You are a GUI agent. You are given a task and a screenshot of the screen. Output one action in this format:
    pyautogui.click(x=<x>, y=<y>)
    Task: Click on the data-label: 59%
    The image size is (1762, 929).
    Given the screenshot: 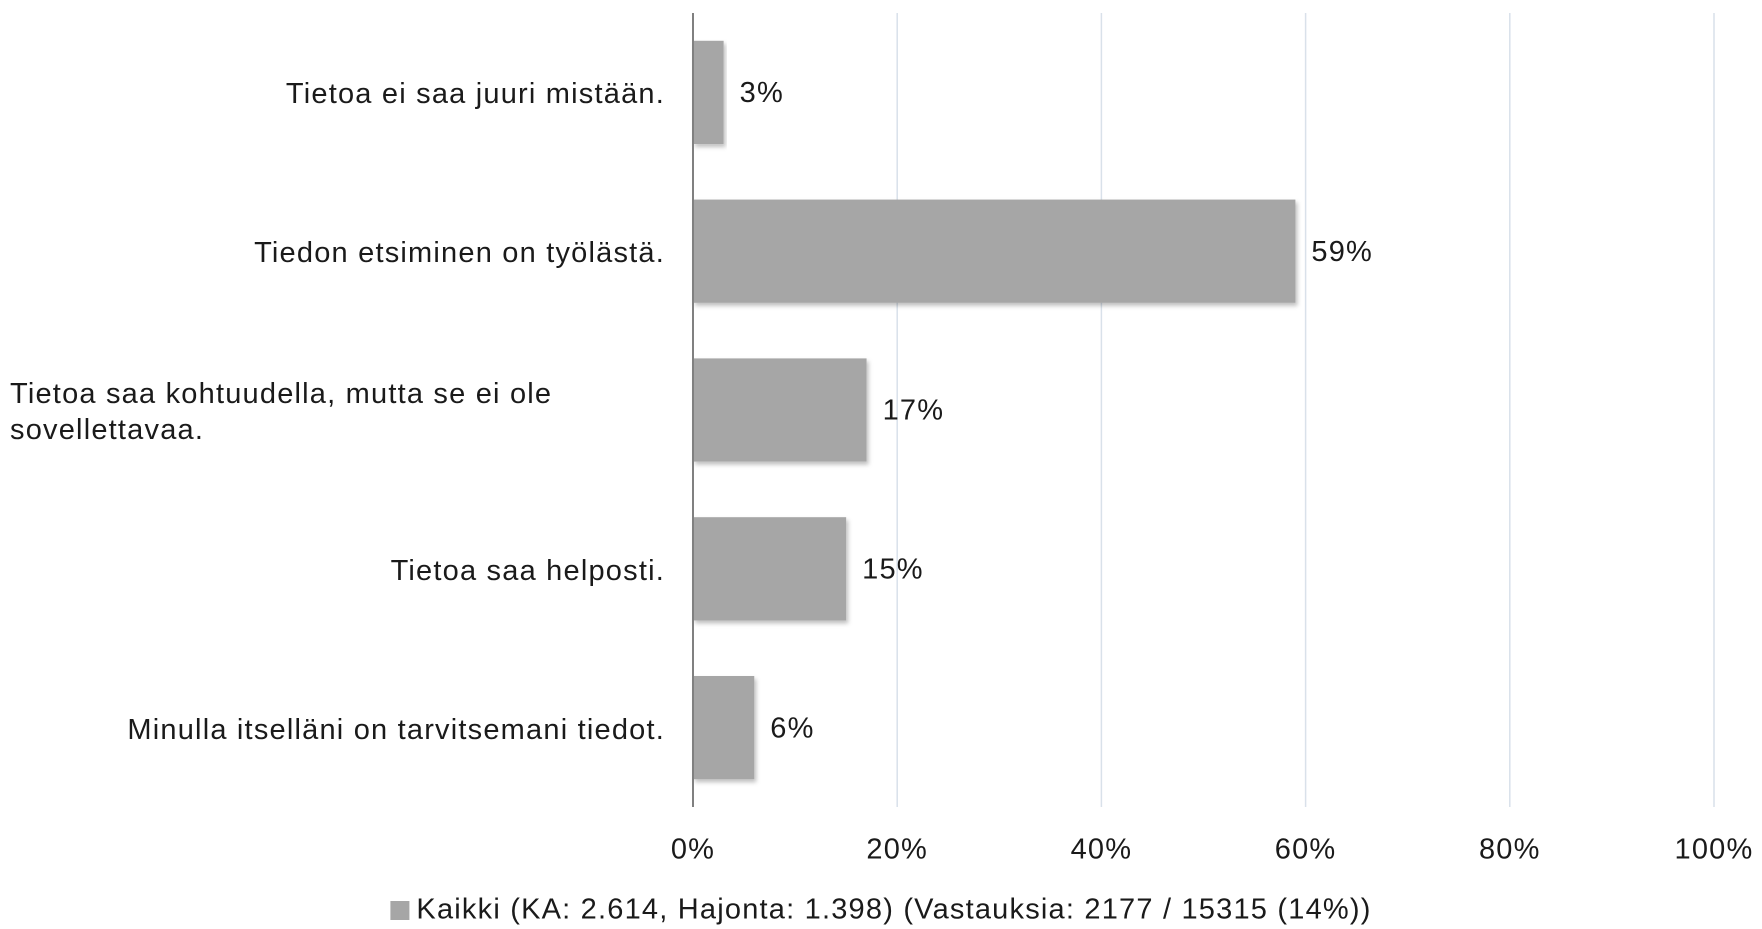 What is the action you would take?
    pyautogui.click(x=1342, y=252)
    